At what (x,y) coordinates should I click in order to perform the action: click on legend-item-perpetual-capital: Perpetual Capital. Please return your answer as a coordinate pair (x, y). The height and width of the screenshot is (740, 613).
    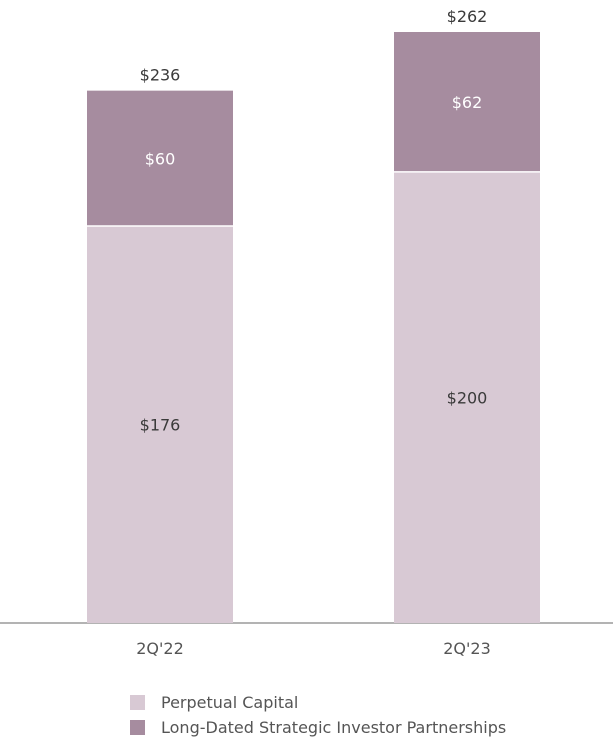
    Looking at the image, I should click on (318, 702).